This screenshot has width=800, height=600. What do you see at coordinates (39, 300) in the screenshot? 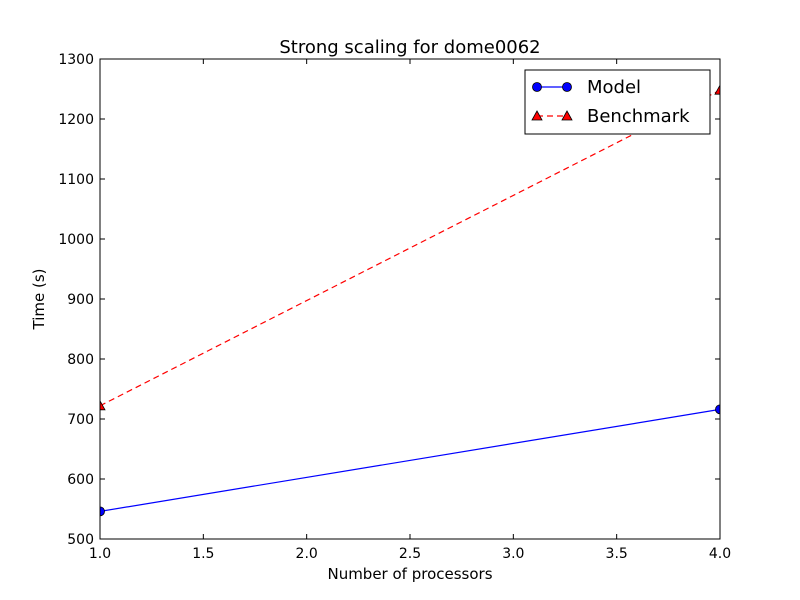
I see `y-axis-title: Time (s)` at bounding box center [39, 300].